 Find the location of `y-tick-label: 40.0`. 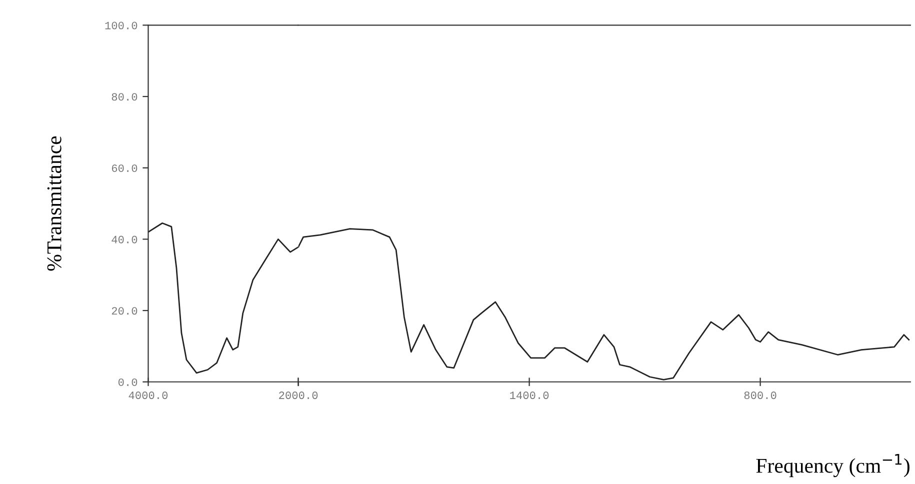

y-tick-label: 40.0 is located at coordinates (125, 240).